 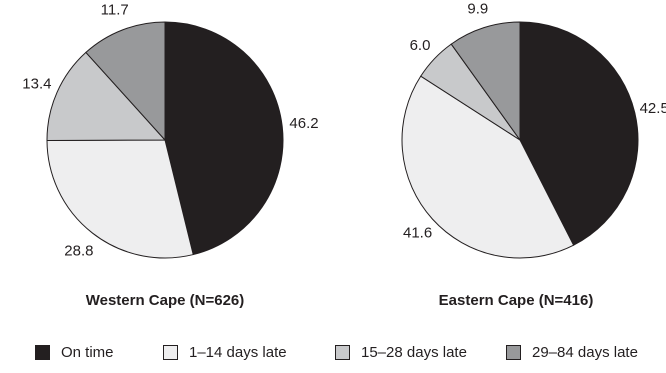 What do you see at coordinates (87, 352) in the screenshot?
I see `legend-label-on-time: On time` at bounding box center [87, 352].